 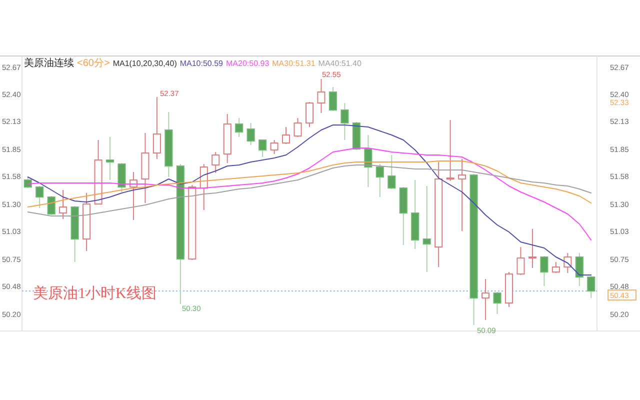 I want to click on annotation: 美原油1小时K线图, so click(x=94, y=293).